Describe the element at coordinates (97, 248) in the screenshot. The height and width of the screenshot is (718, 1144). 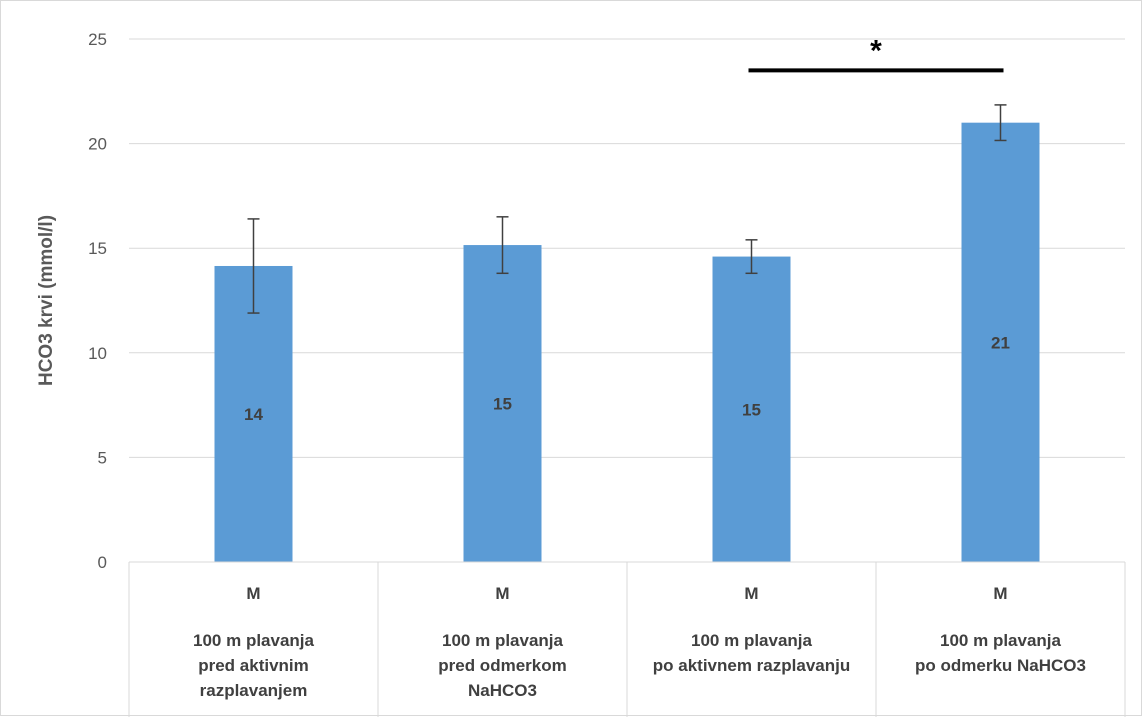
I see `y-tick-label: 15` at that location.